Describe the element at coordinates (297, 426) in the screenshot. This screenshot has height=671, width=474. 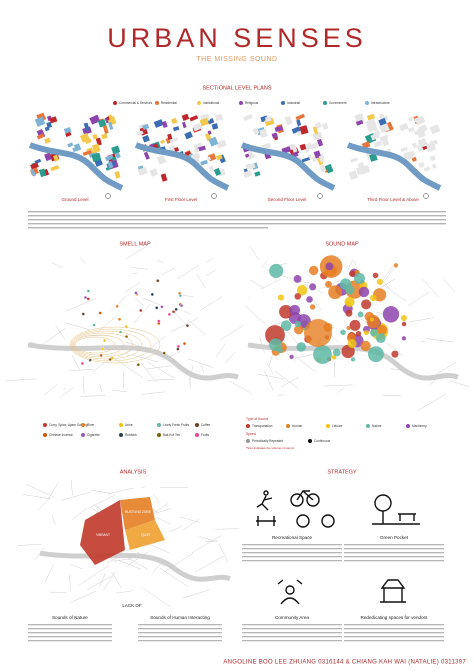
I see `legend-label: Human` at that location.